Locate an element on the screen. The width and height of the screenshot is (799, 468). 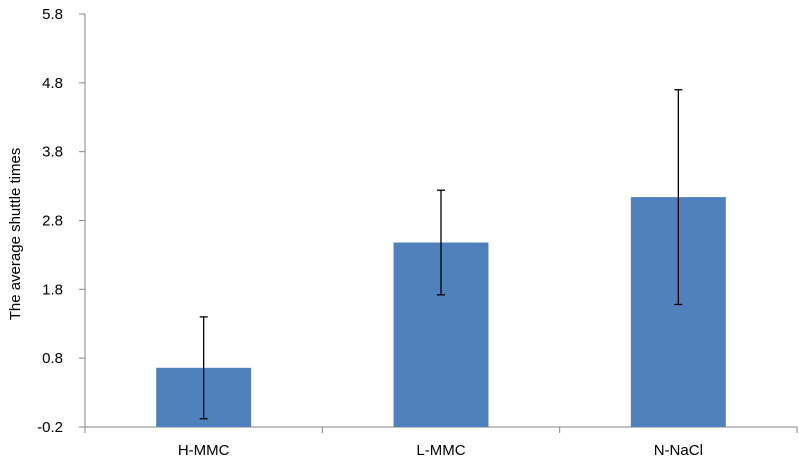
x-category-label: H-MMC is located at coordinates (204, 450).